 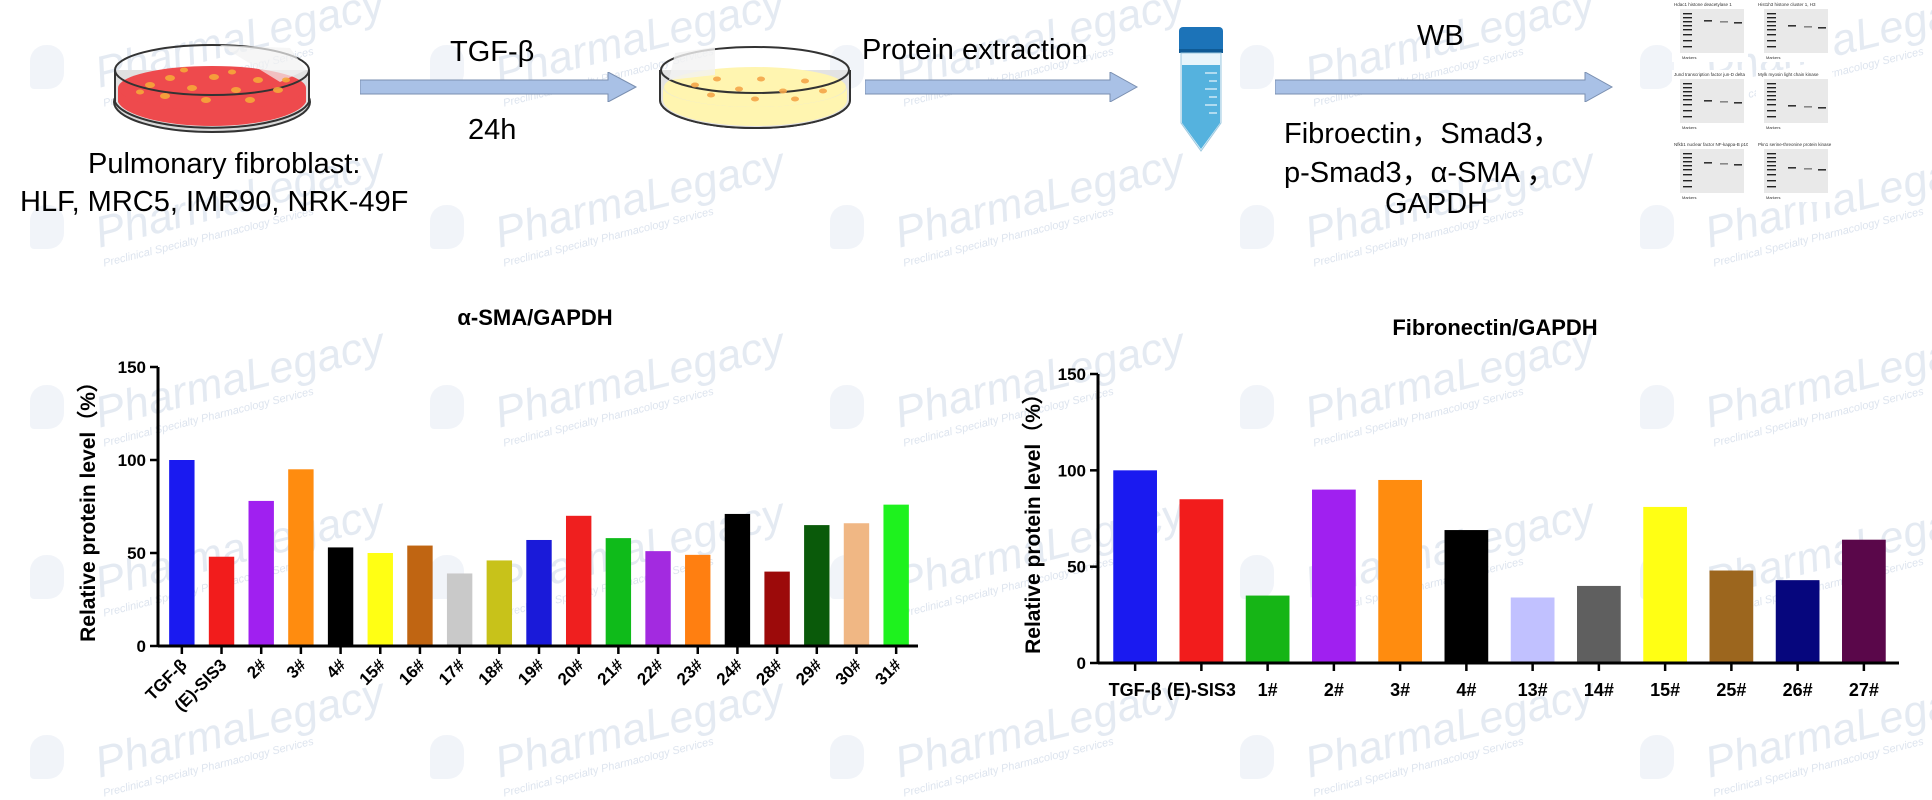 What do you see at coordinates (1076, 567) in the screenshot?
I see `y-tick-label: 50` at bounding box center [1076, 567].